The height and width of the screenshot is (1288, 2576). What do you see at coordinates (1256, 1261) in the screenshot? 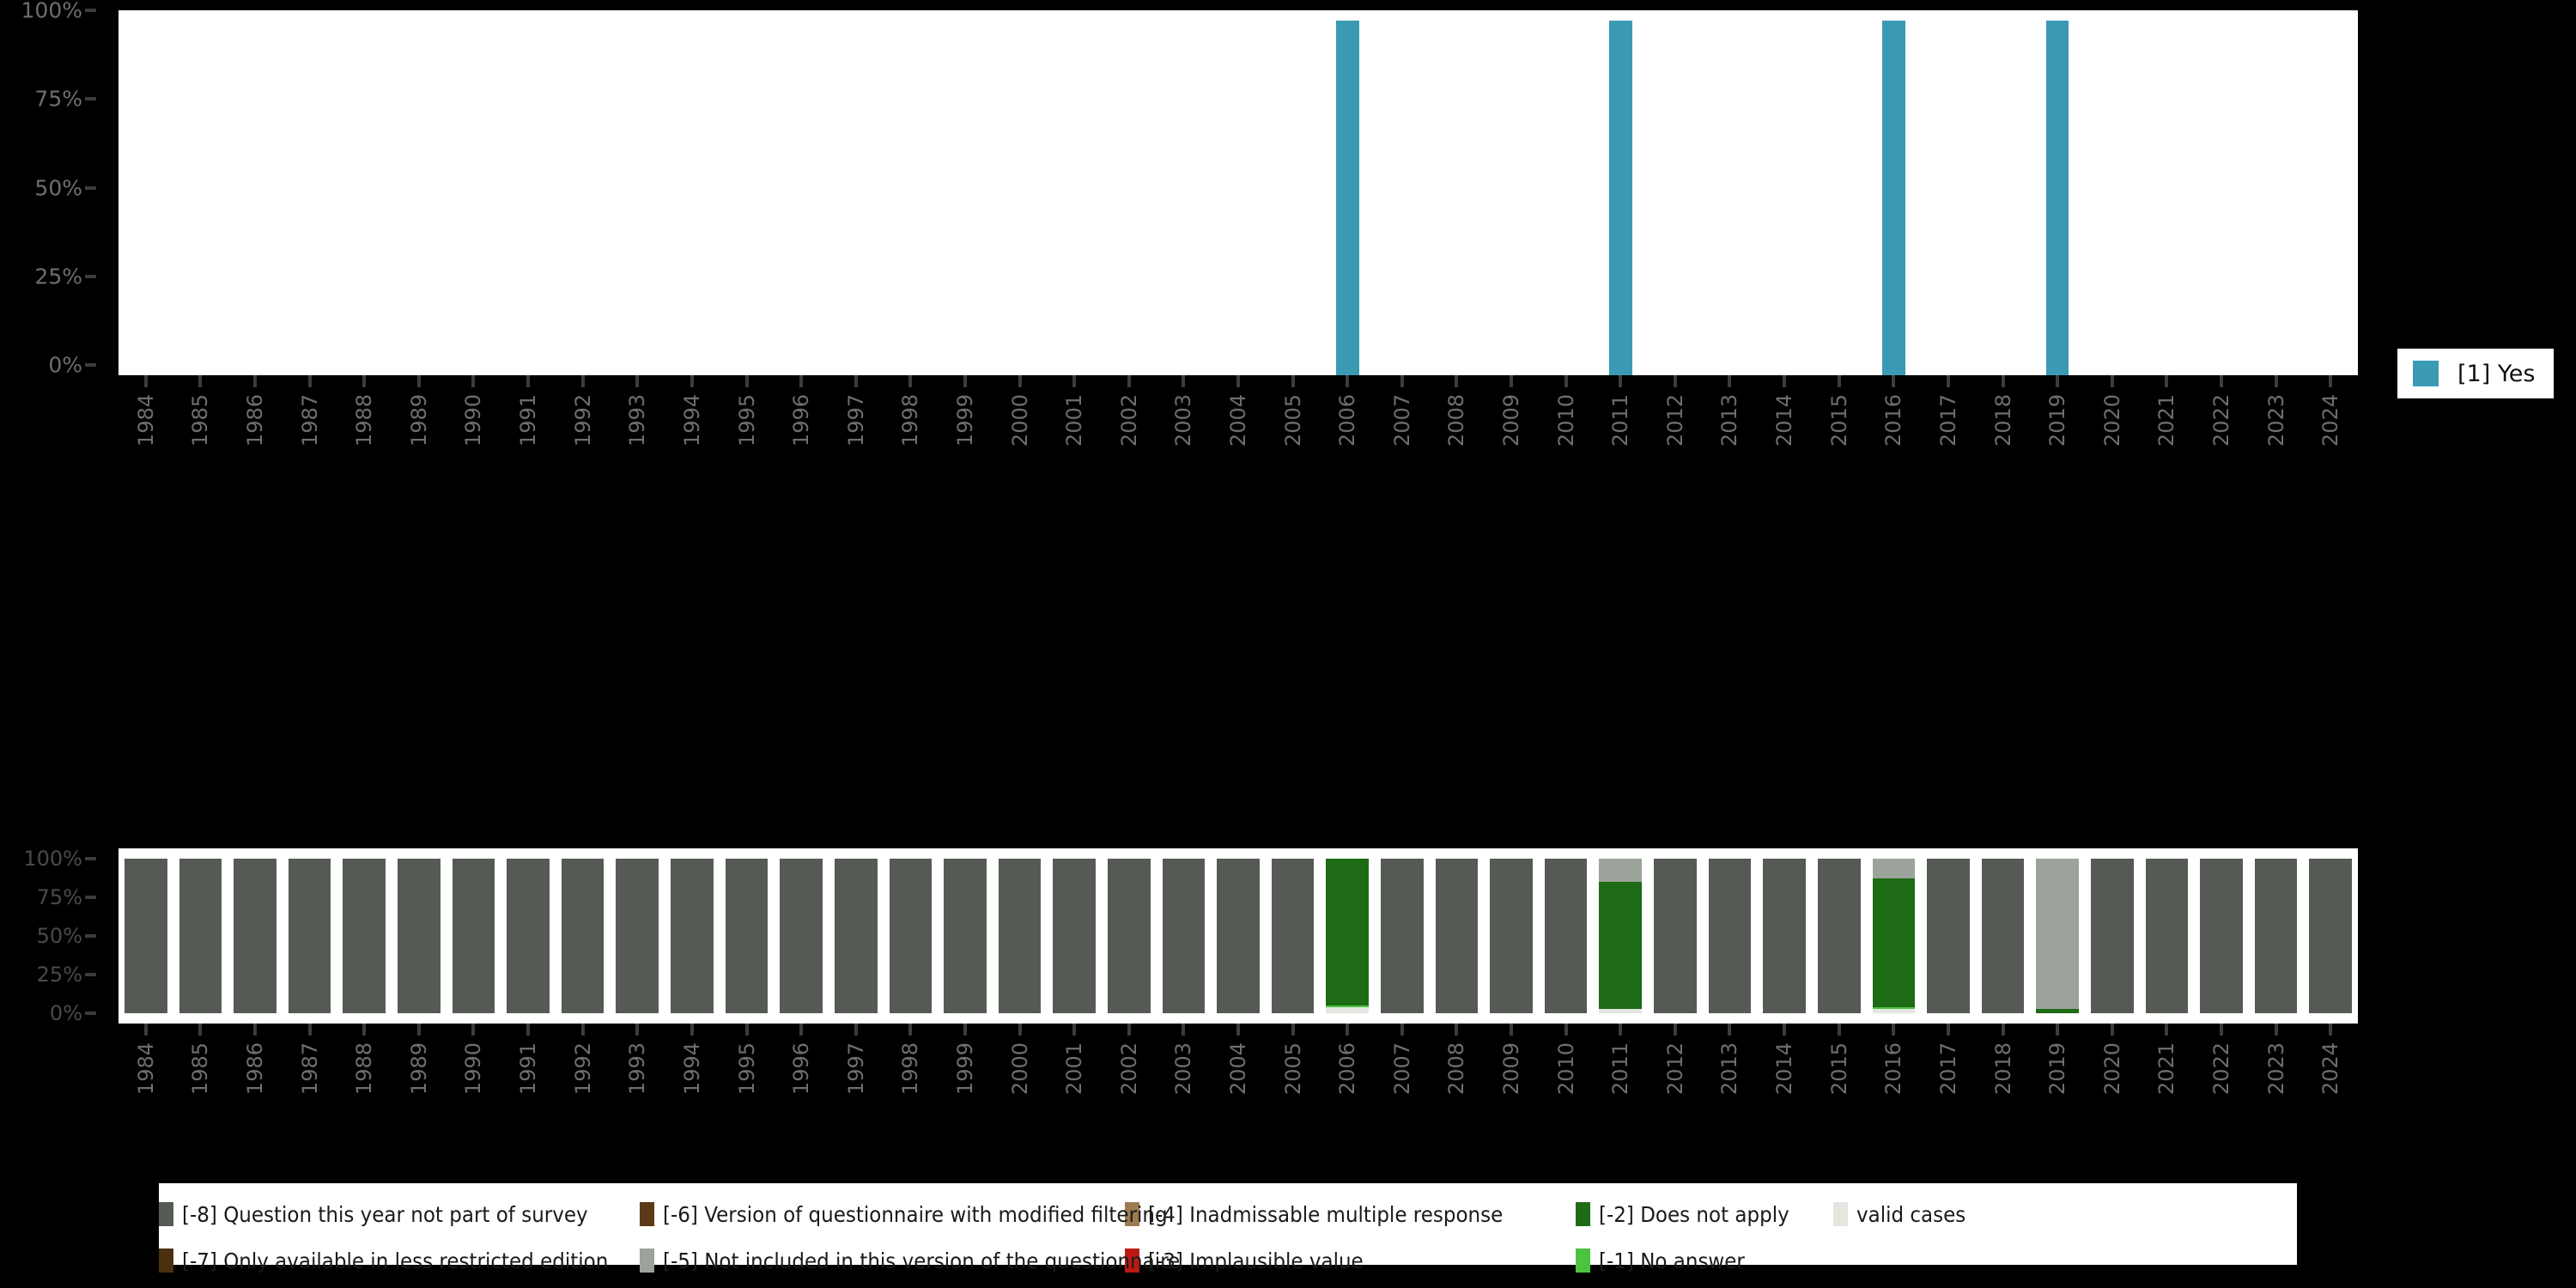
I see `legend-label: [-3] Implausible value` at bounding box center [1256, 1261].